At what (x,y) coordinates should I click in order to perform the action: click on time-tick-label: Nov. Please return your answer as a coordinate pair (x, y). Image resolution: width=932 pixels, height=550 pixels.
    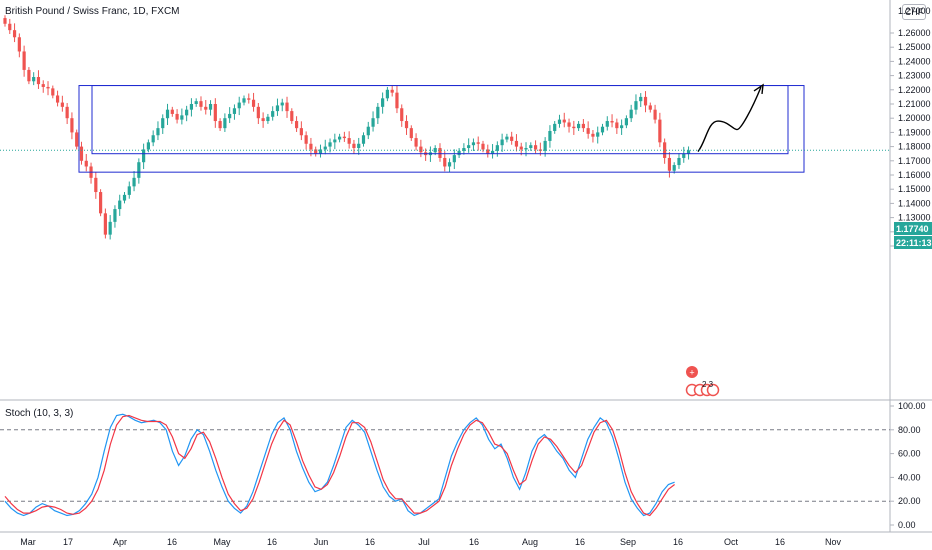
    Looking at the image, I should click on (833, 542).